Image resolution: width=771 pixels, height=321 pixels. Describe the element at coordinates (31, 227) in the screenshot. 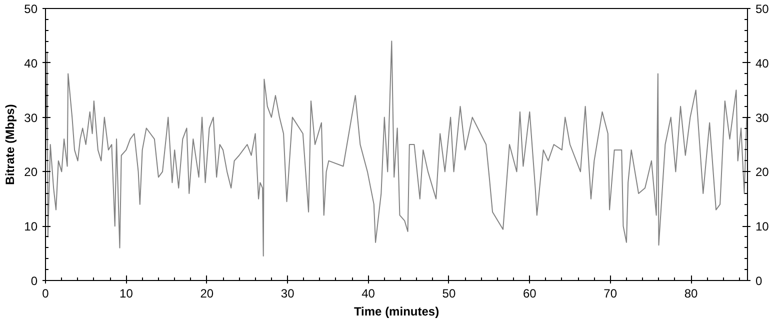

I see `y-tick-label: 10` at that location.